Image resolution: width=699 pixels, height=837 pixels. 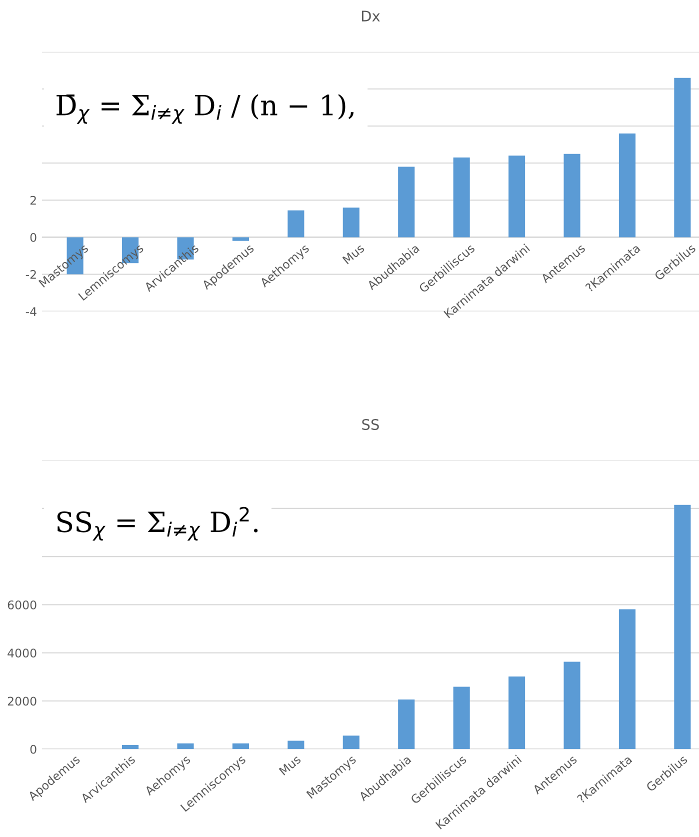 What do you see at coordinates (22, 701) in the screenshot?
I see `y-tick-label: 2000` at bounding box center [22, 701].